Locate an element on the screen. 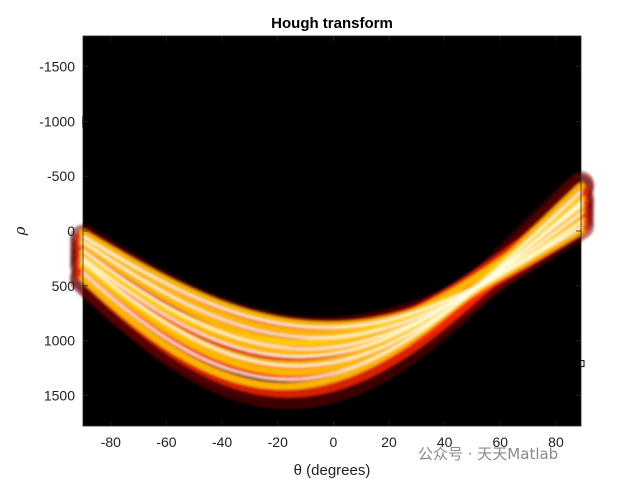  y-tick-label: -1500 is located at coordinates (57, 67).